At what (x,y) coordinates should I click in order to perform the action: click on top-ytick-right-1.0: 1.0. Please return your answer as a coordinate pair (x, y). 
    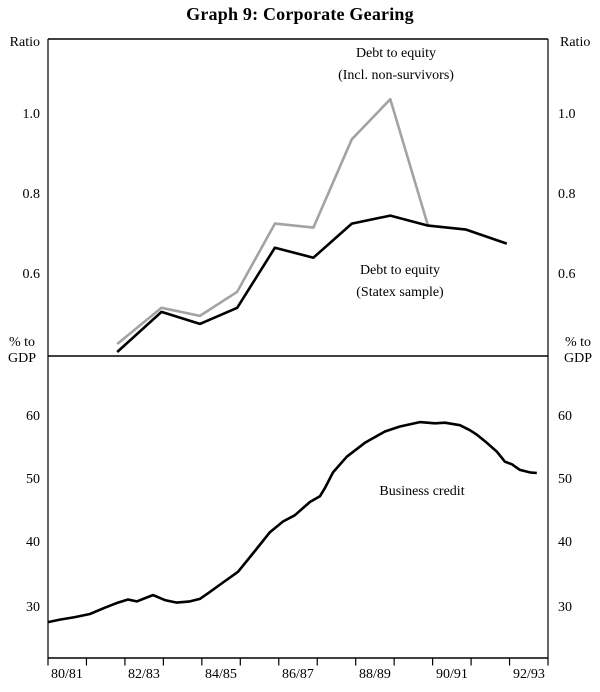
    Looking at the image, I should click on (567, 114).